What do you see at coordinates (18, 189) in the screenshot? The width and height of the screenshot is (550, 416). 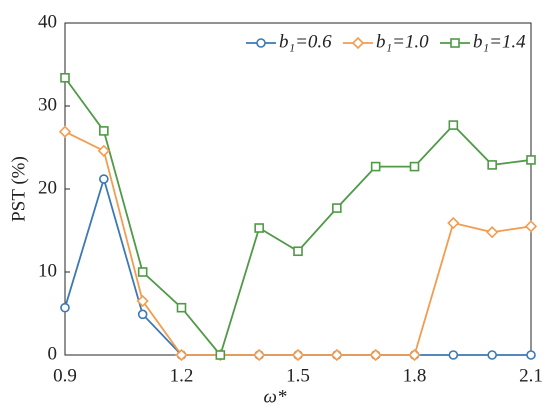 I see `y-axis-label: PST (%)` at bounding box center [18, 189].